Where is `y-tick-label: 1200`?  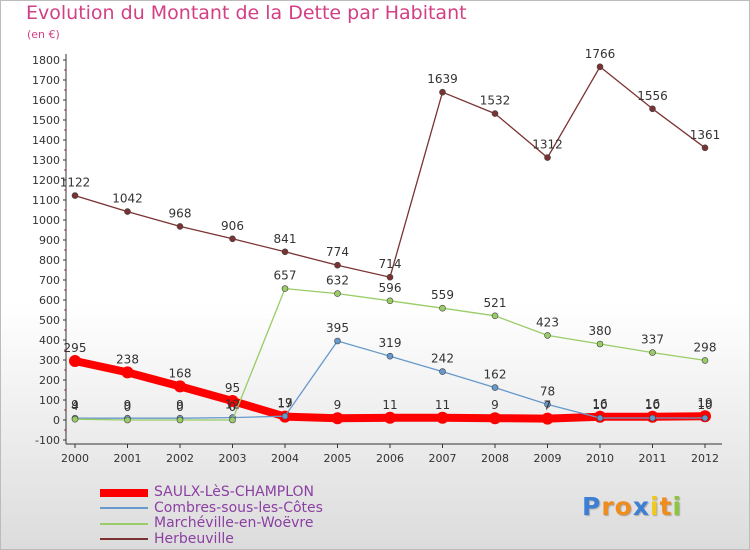 y-tick-label: 1200 is located at coordinates (46, 180).